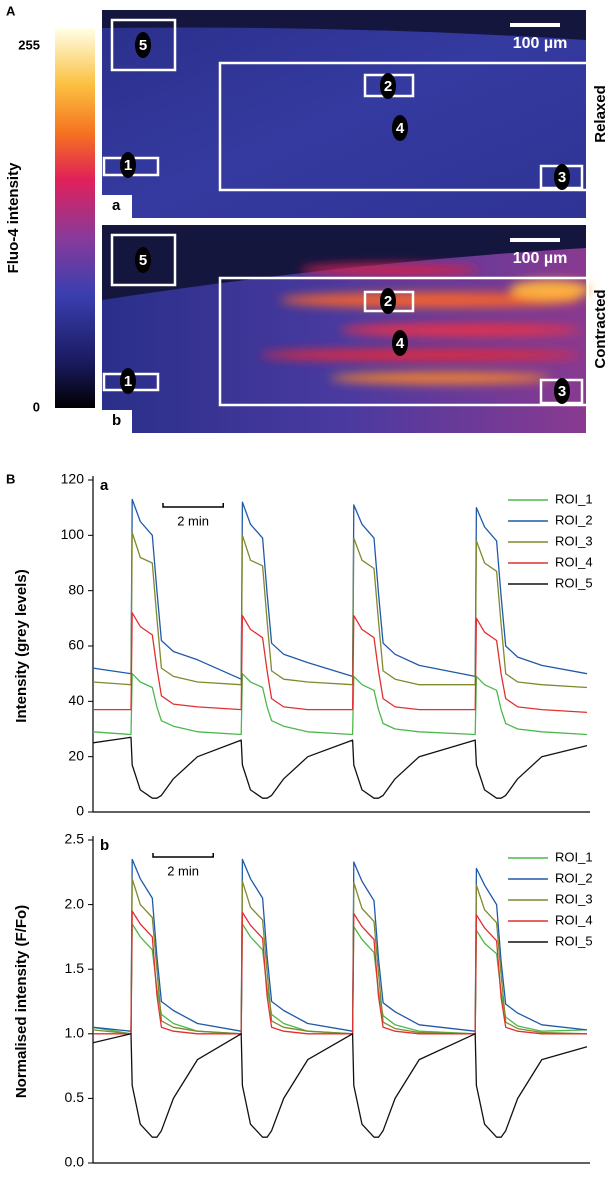 This screenshot has height=1184, width=614. I want to click on y-tick-label: 40, so click(76, 700).